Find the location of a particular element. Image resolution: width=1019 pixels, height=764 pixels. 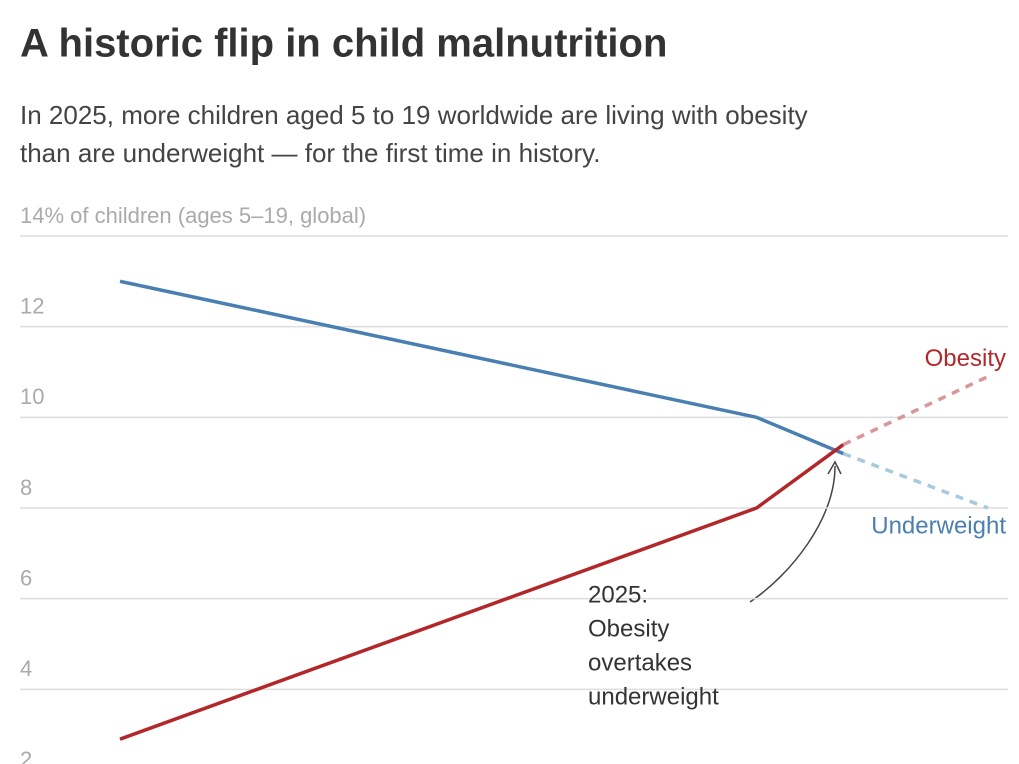

y-tick-label: 14% of children (ages 5–19, global) is located at coordinates (193, 215).